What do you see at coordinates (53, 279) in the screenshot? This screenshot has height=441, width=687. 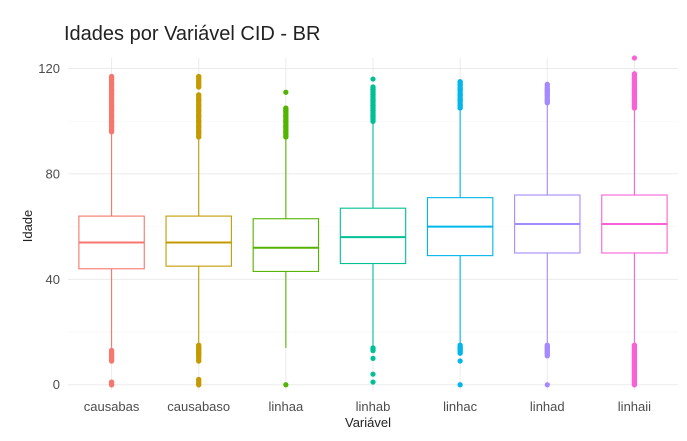 I see `y-tick-label: 40` at bounding box center [53, 279].